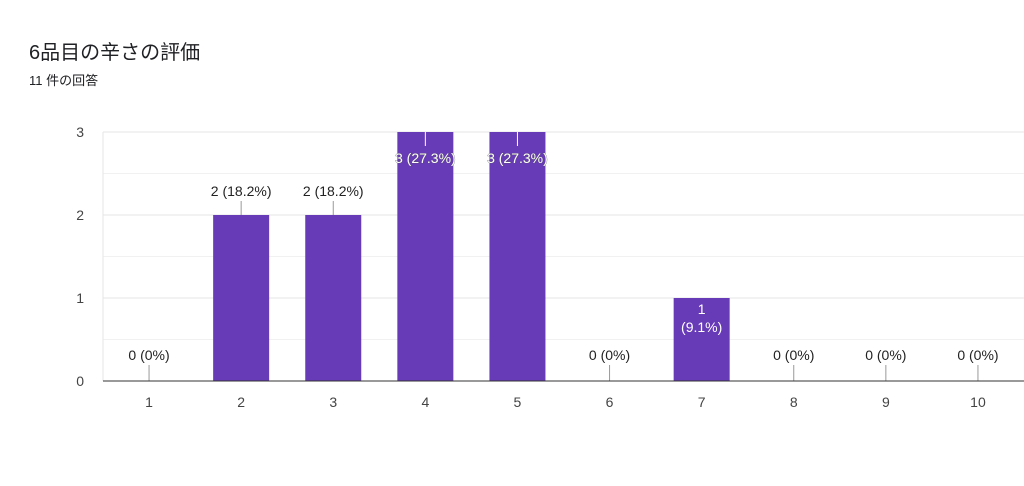 The height and width of the screenshot is (486, 1024). What do you see at coordinates (80, 298) in the screenshot?
I see `y-tick-label: 1` at bounding box center [80, 298].